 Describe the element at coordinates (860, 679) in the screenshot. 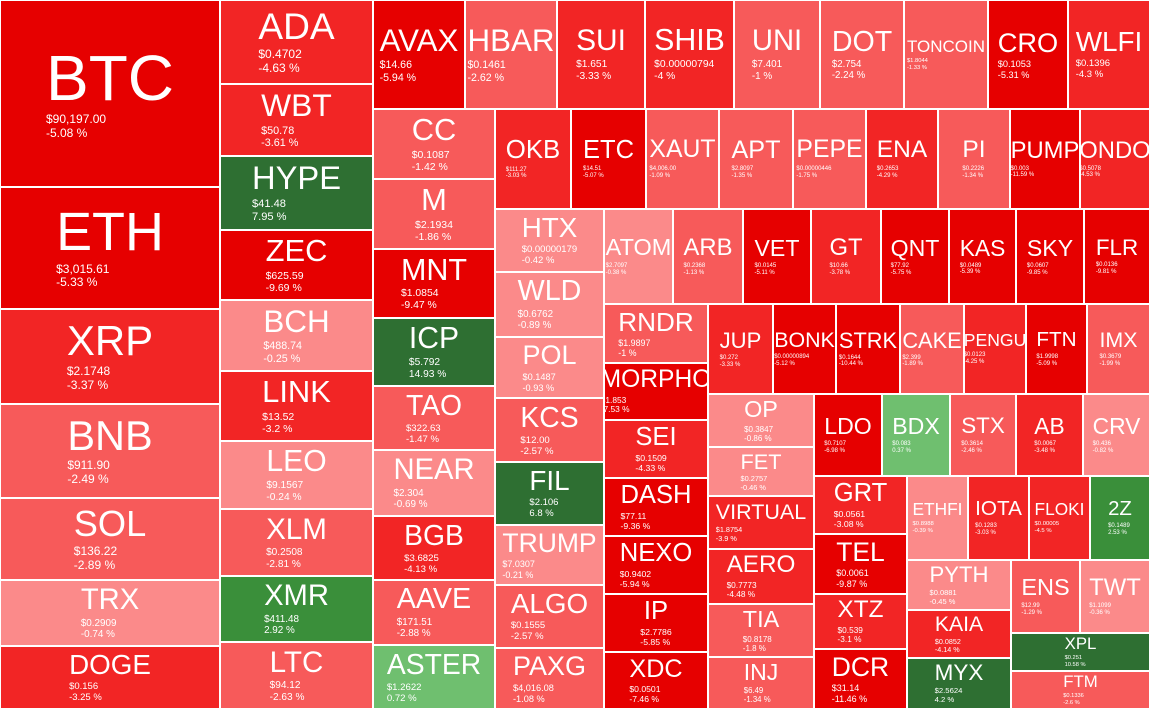

I see `tile-dcr: DCR $31.14 -11.46 %` at that location.